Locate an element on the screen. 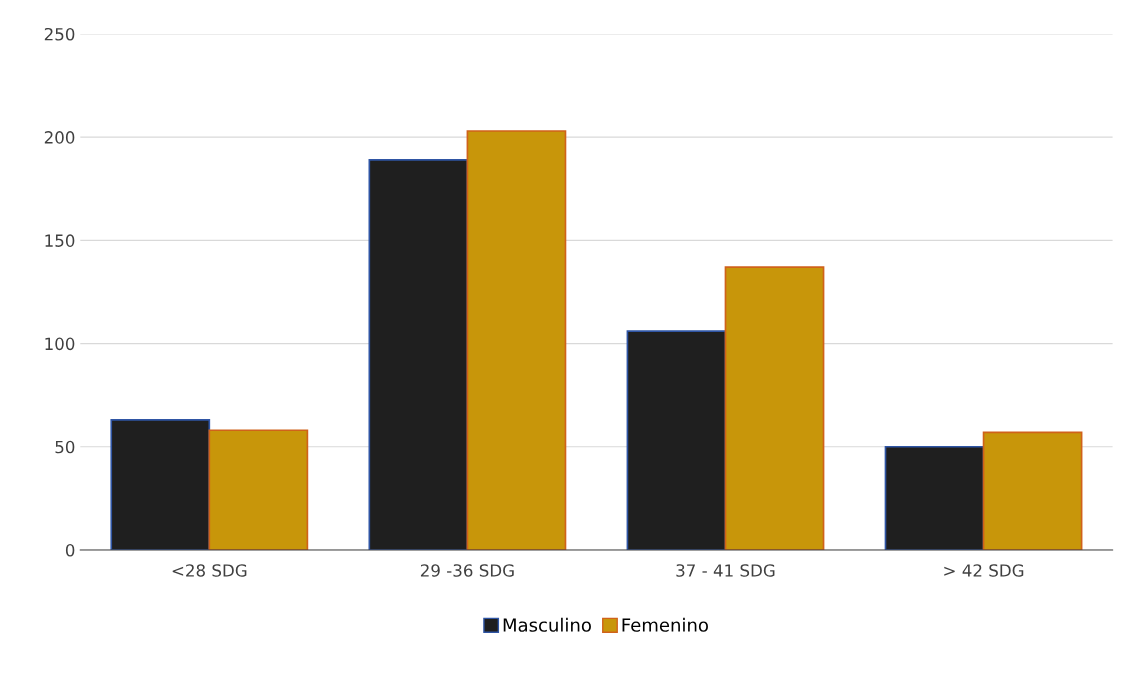 The image size is (1147, 679). x-tick-label: > 42 SDG is located at coordinates (984, 570).